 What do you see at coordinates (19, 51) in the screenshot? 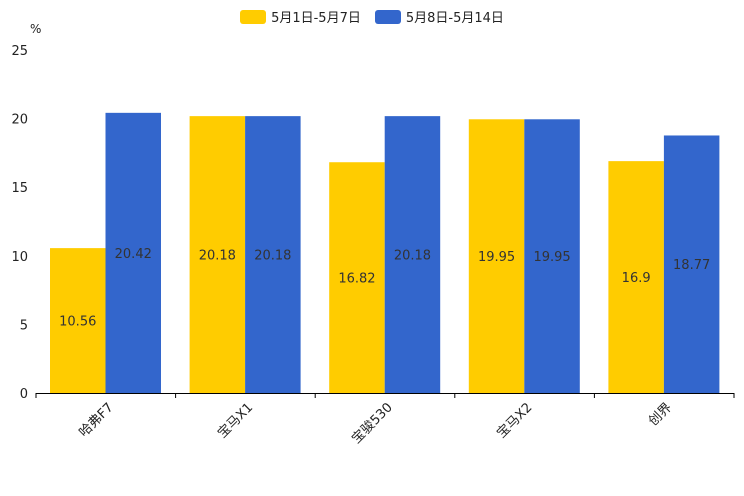
I see `y-tick-label: 25` at bounding box center [19, 51].